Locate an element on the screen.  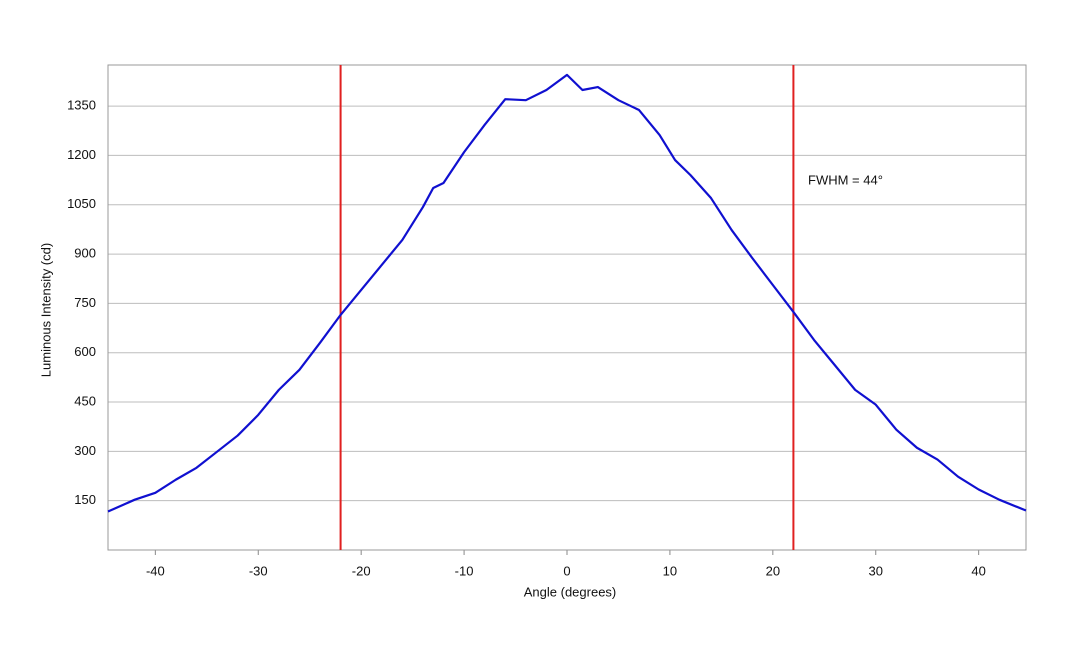
y-tick-label: 900 is located at coordinates (85, 253).